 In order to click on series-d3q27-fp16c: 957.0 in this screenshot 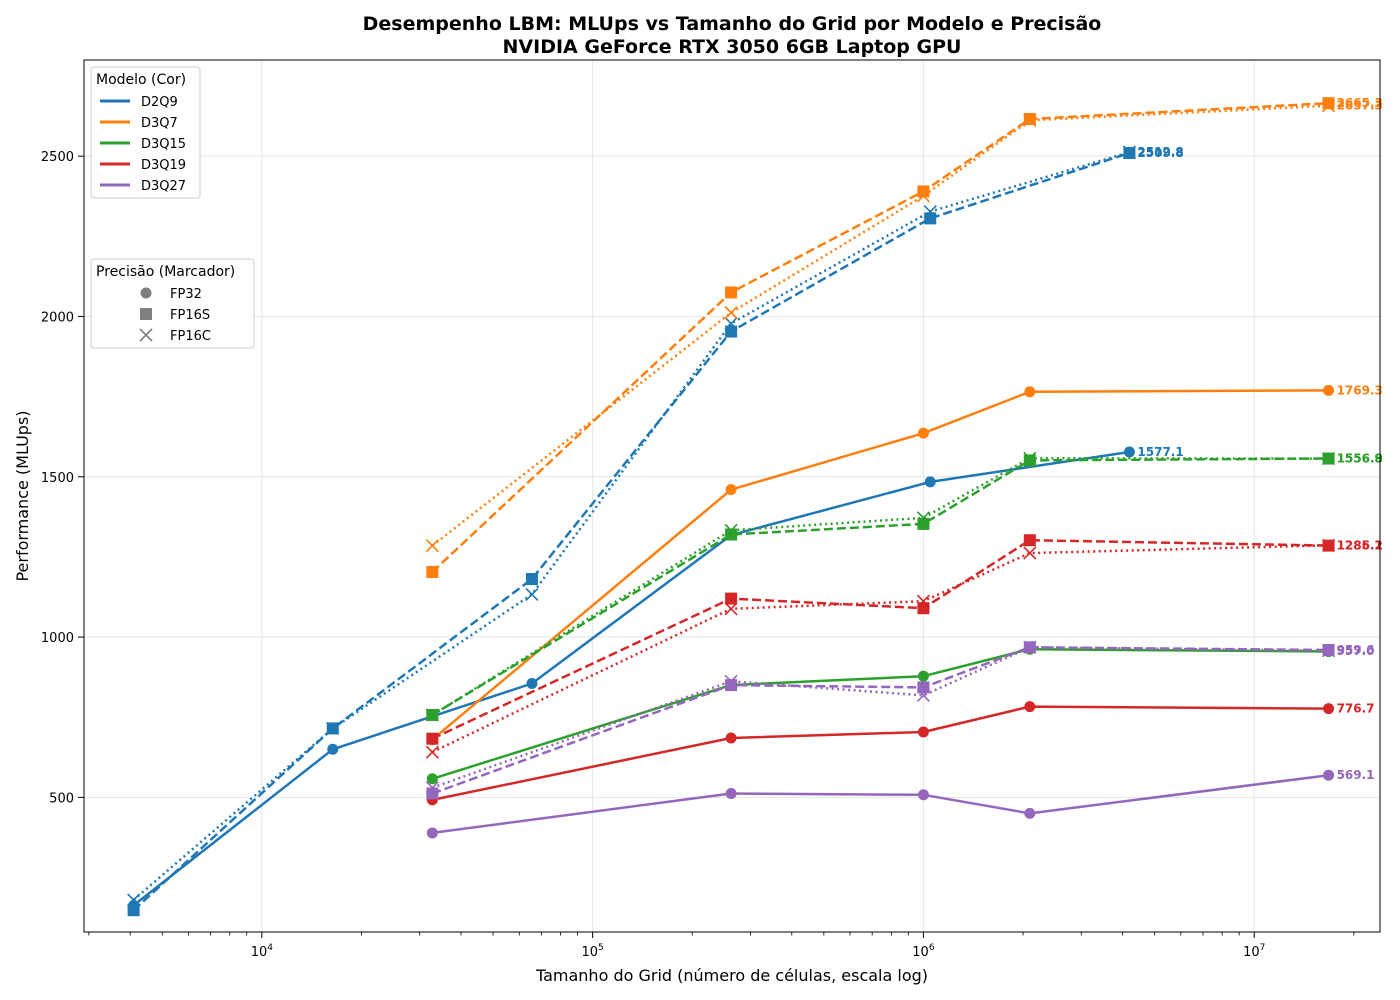, I will do `click(900, 717)`.